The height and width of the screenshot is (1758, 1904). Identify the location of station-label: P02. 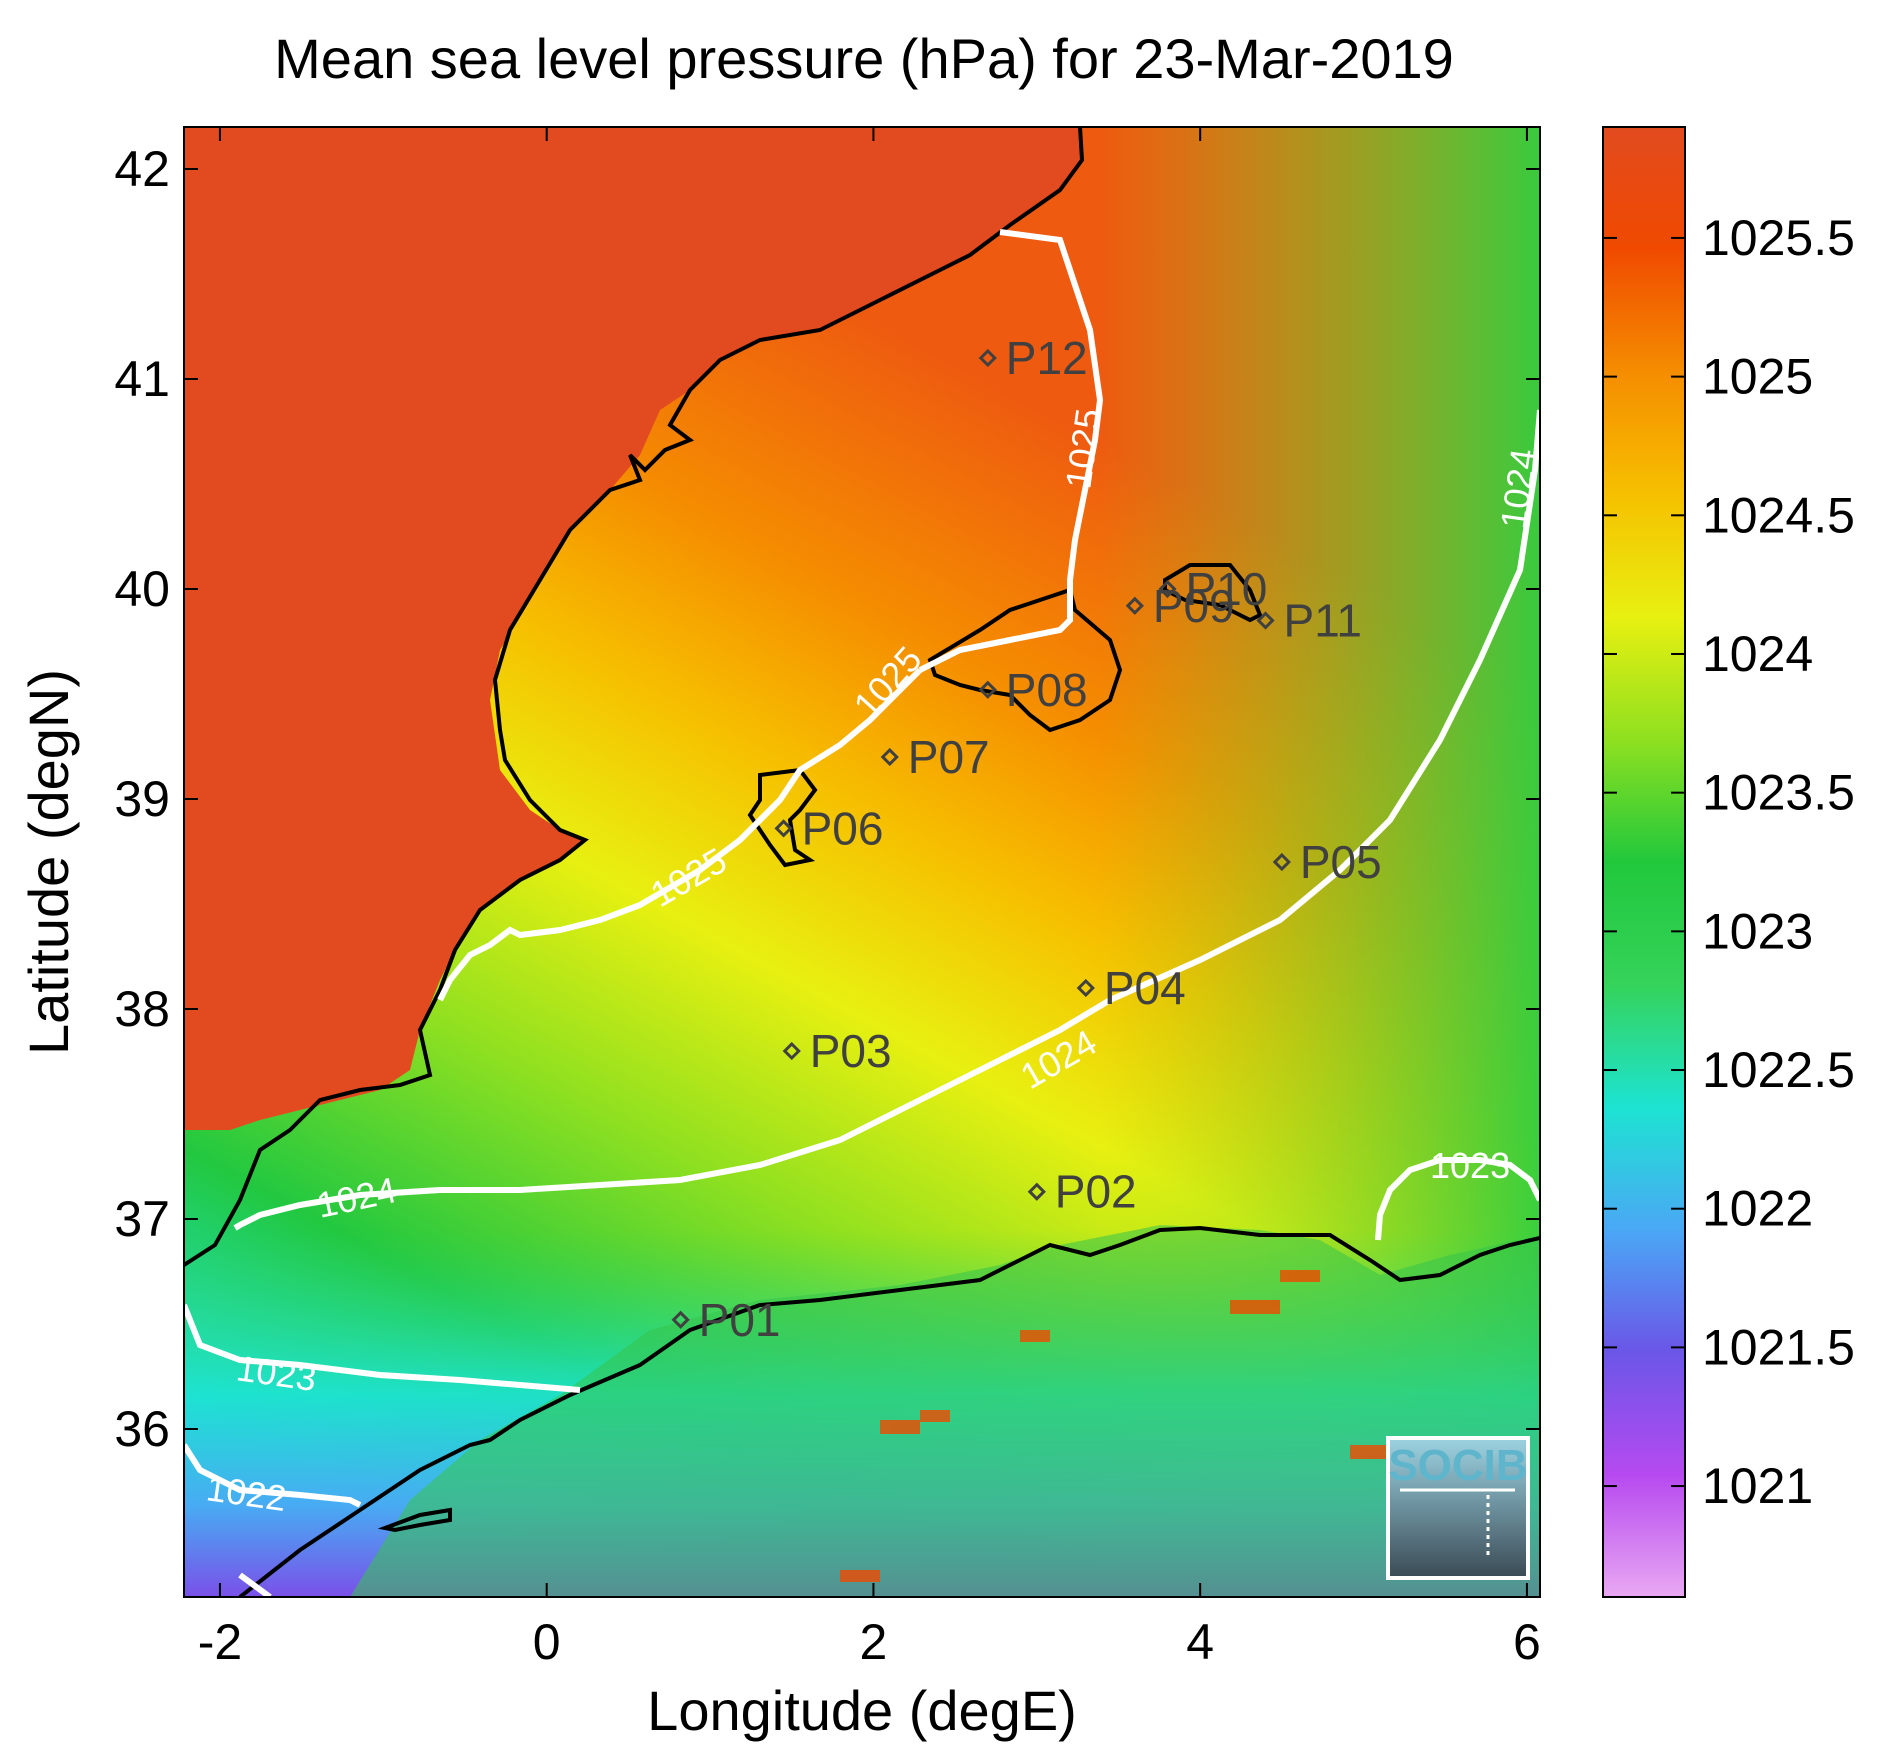
(1096, 1192).